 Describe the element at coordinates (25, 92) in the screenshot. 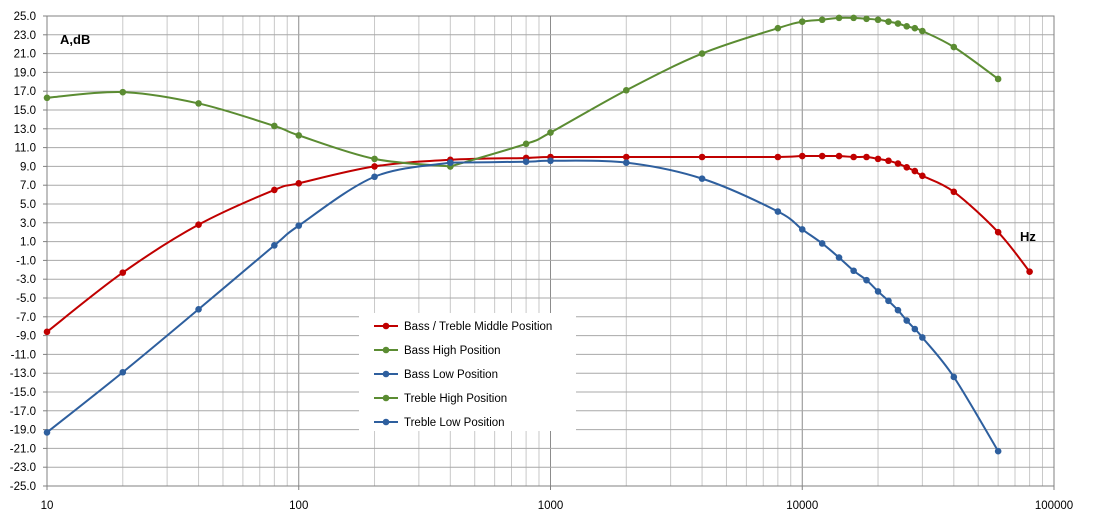

I see `y-tick-label: 17.0` at that location.